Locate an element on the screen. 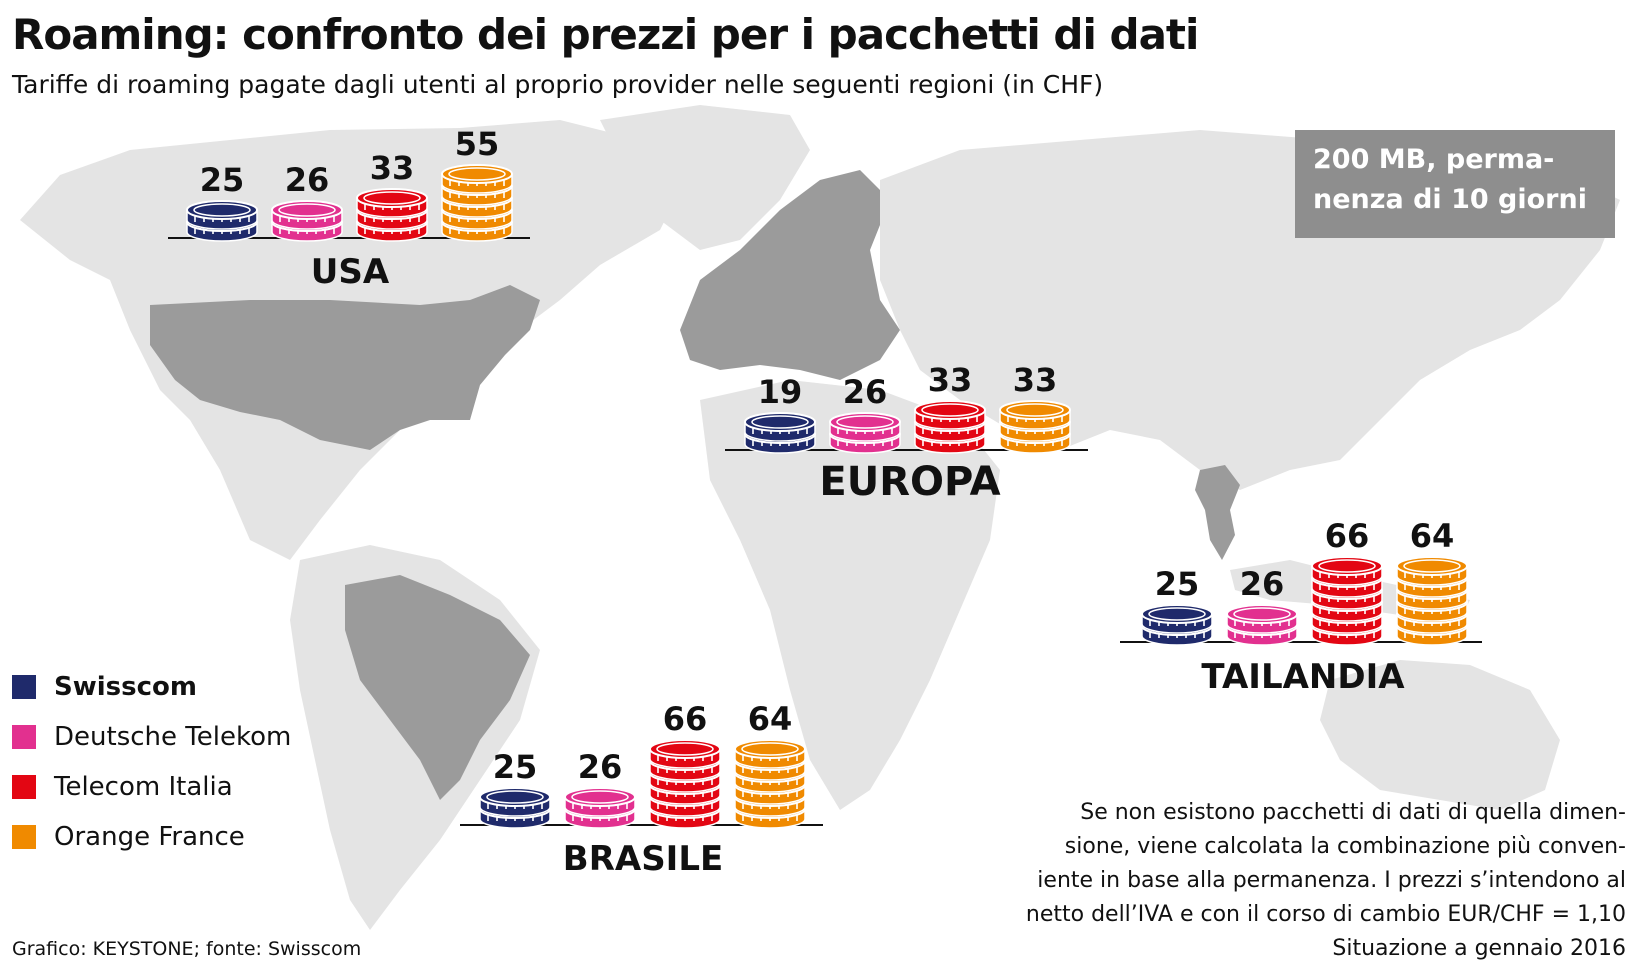 Image resolution: width=1644 pixels, height=973 pixels. legend-swatch-deutsche-telekom is located at coordinates (24, 737).